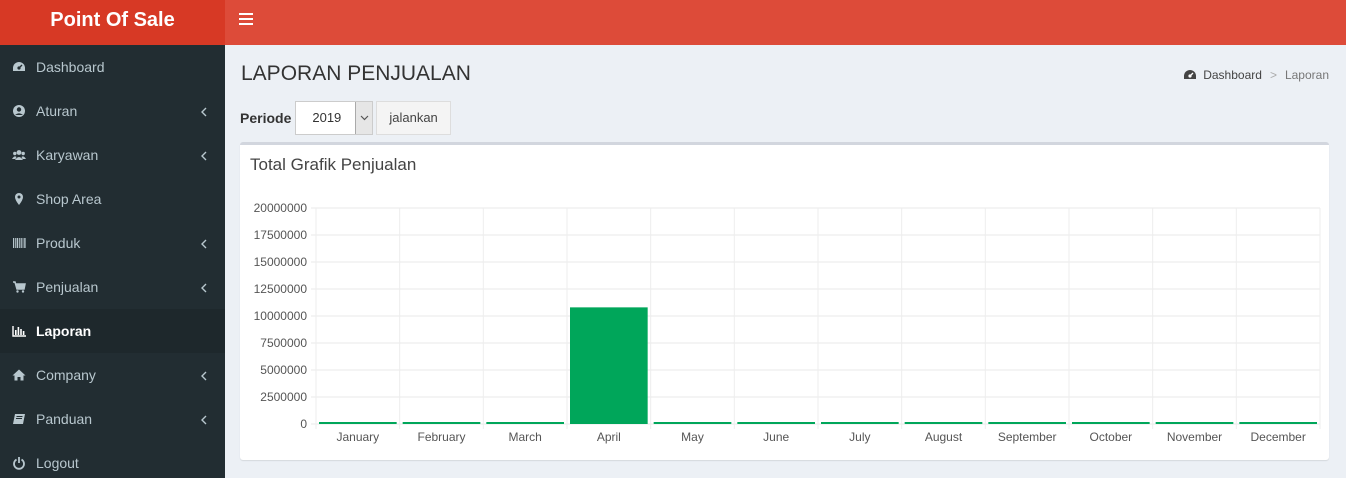  Describe the element at coordinates (24, 111) in the screenshot. I see `user-circle-icon` at that location.